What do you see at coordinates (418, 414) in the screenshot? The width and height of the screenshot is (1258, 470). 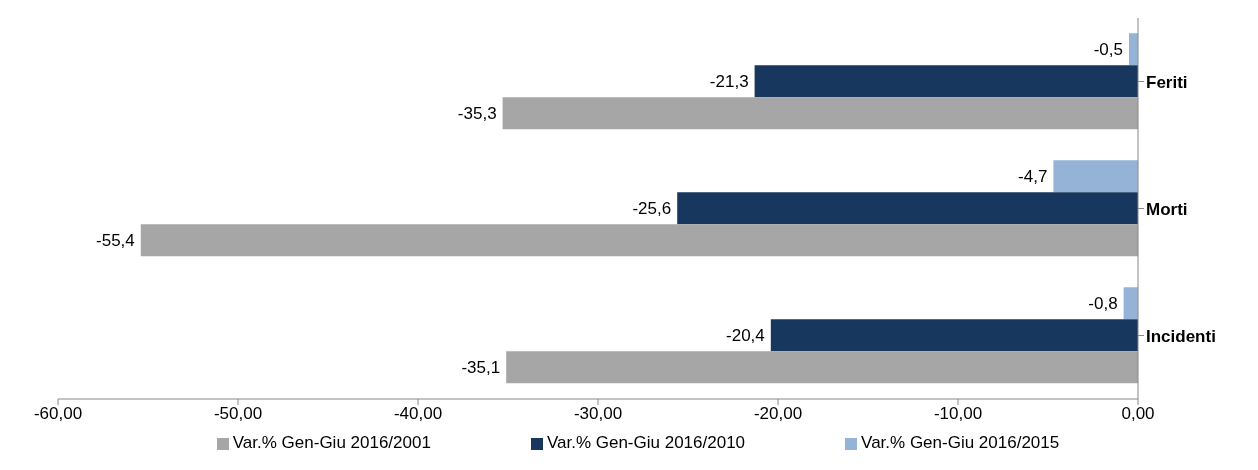 I see `x-tick-label: -40,00` at bounding box center [418, 414].